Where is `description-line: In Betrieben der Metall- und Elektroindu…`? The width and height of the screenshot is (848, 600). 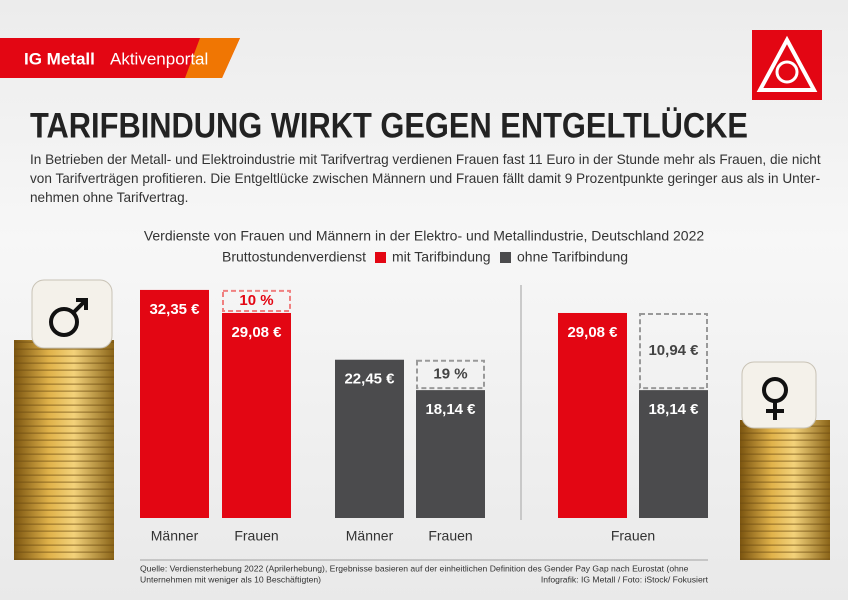 description-line: In Betrieben der Metall- und Elektroindu… is located at coordinates (425, 159).